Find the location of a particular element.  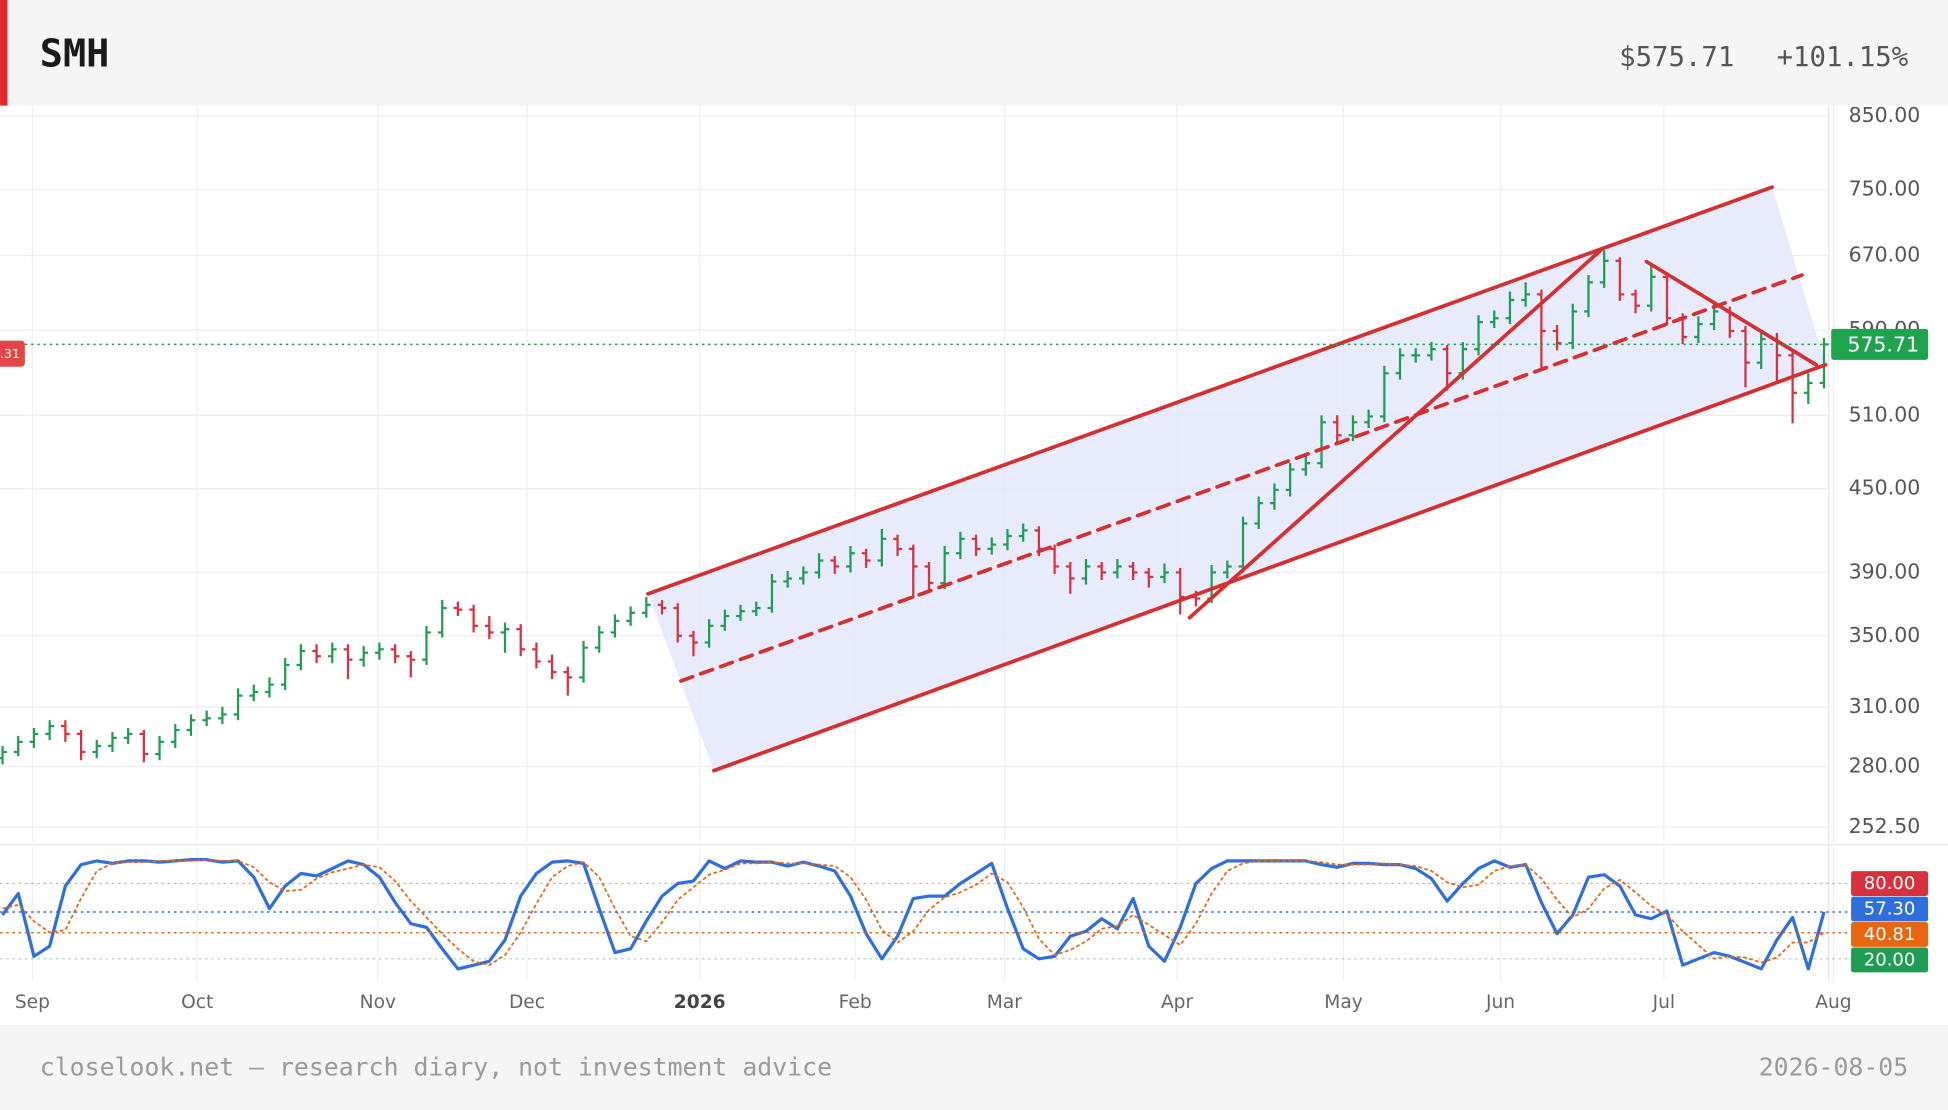

header-bg is located at coordinates (974, 53).